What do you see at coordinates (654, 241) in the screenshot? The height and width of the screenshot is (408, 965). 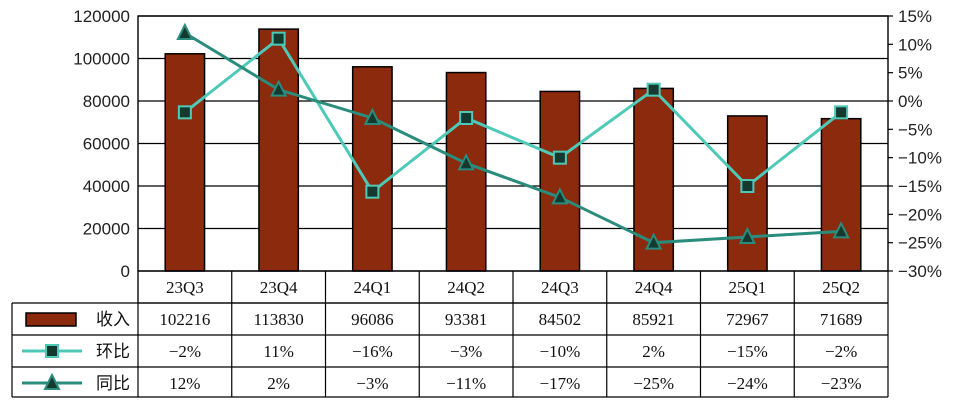 I see `point-同比-24Q4` at bounding box center [654, 241].